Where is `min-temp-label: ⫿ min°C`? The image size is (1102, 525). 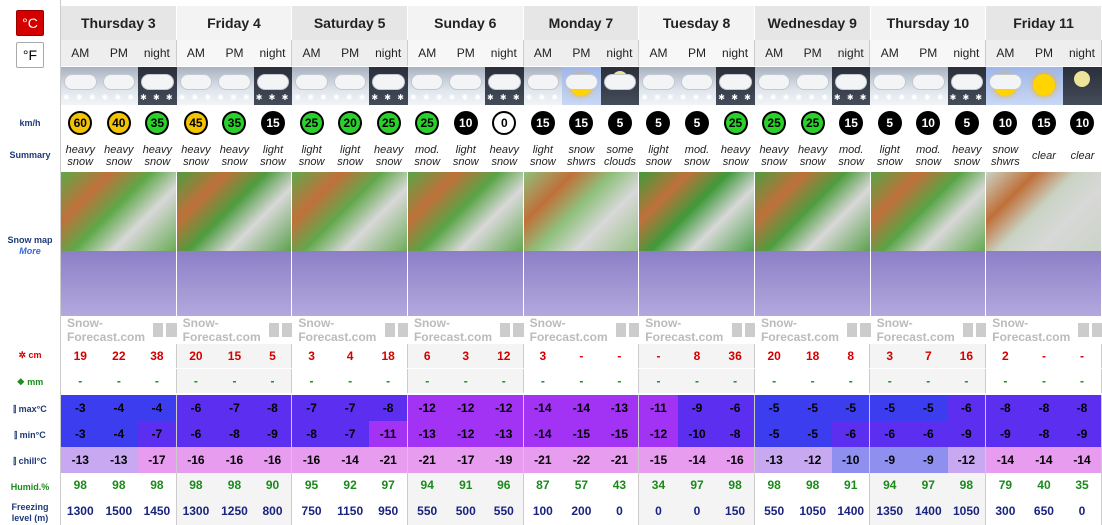
min-temp-label: ⫿ min°C is located at coordinates (30, 435).